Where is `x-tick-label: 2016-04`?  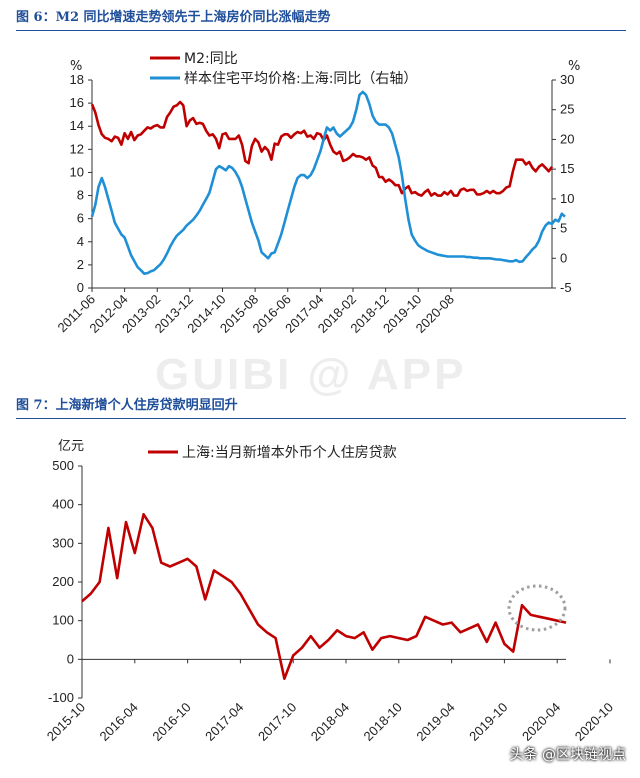
x-tick-label: 2016-04 is located at coordinates (119, 722).